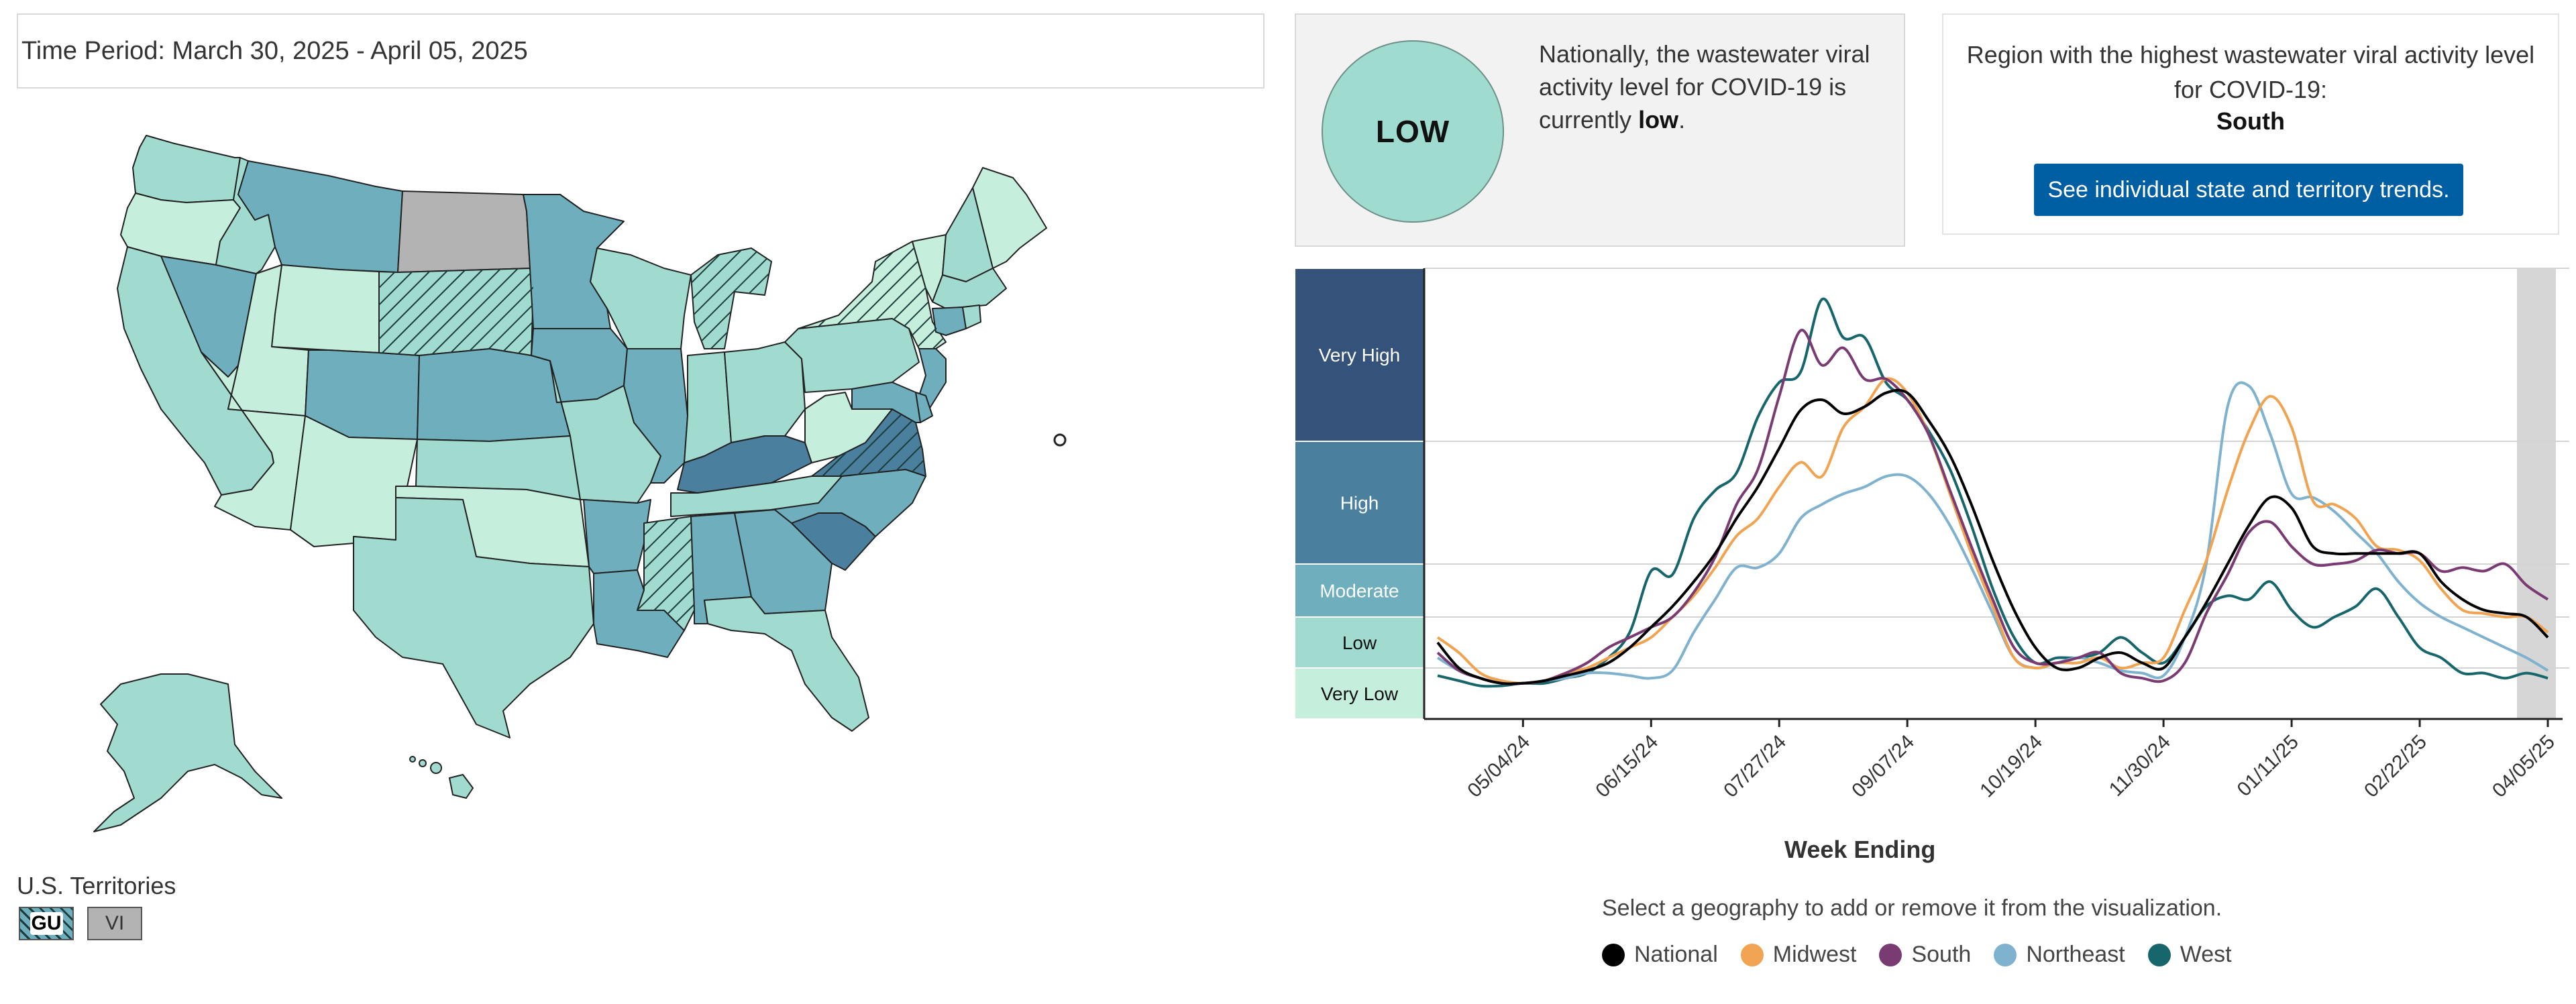 The image size is (2576, 1004). Describe the element at coordinates (473, 617) in the screenshot. I see `state-texas` at that location.